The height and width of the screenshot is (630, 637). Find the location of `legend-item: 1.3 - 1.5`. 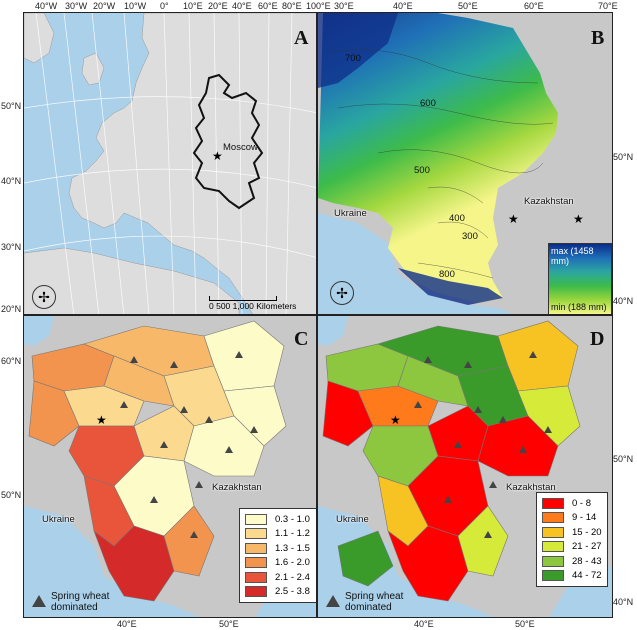

legend-item: 1.3 - 1.5 is located at coordinates (280, 548).